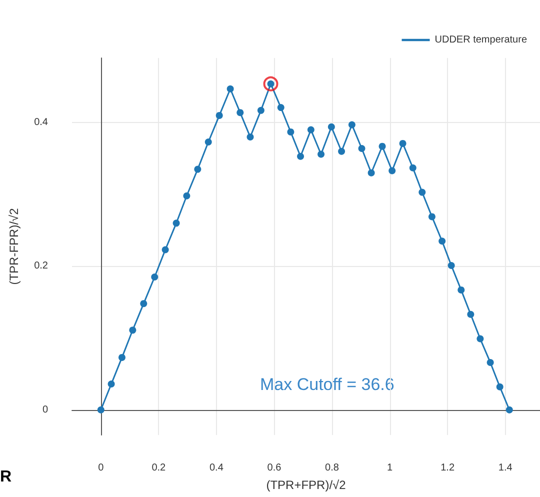 The height and width of the screenshot is (497, 540). Describe the element at coordinates (41, 266) in the screenshot. I see `y-tick-label: 0.2` at that location.